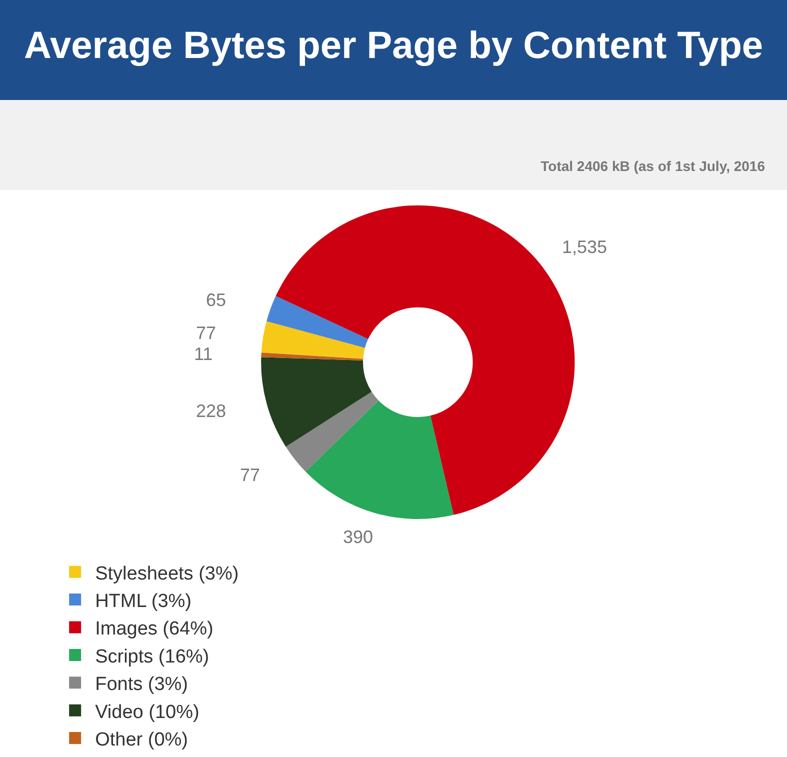 The height and width of the screenshot is (757, 787). What do you see at coordinates (141, 739) in the screenshot?
I see `legend-label: Other (0%)` at bounding box center [141, 739].